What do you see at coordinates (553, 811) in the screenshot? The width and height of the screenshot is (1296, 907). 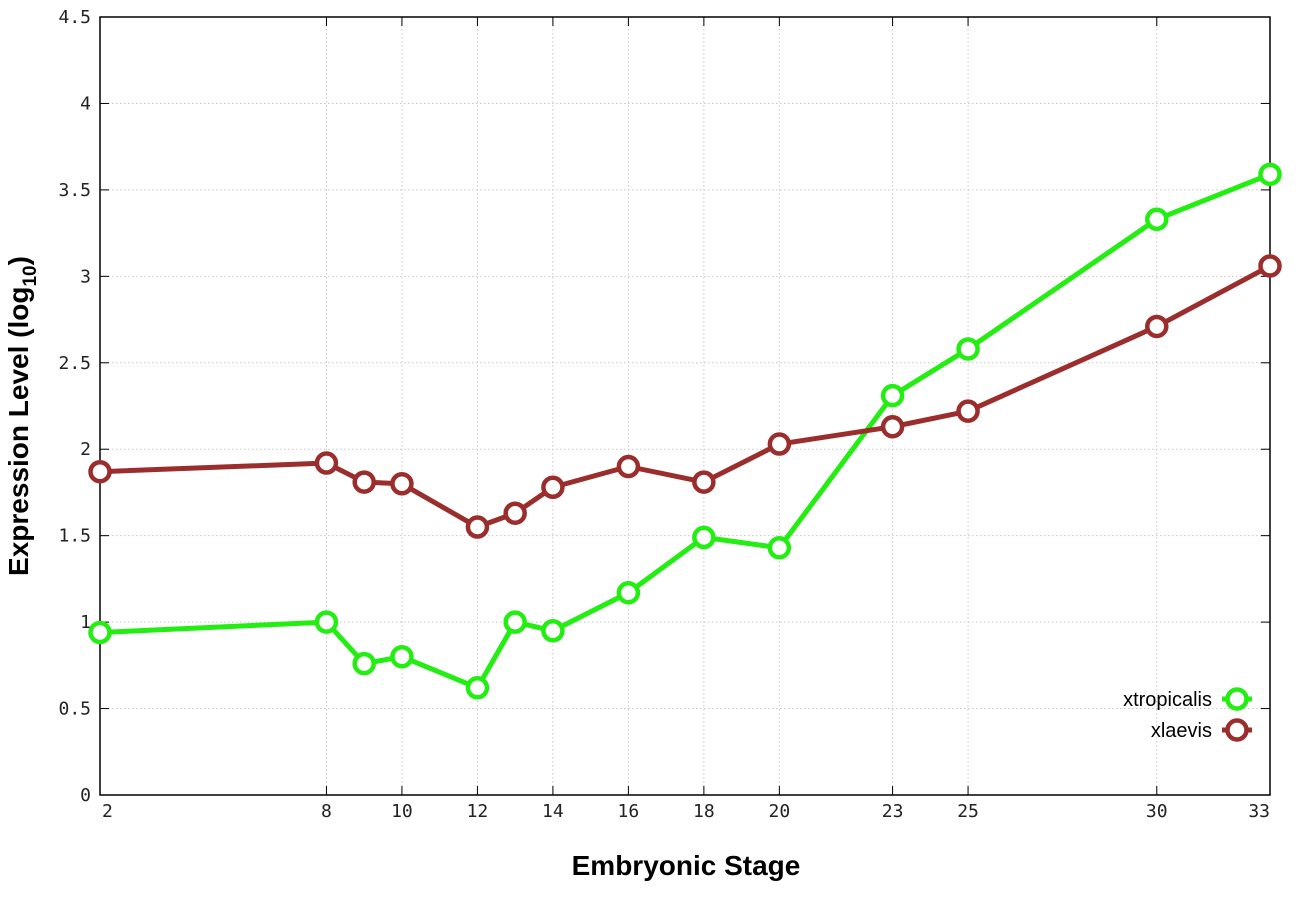 I see `x-tick-label: 14` at bounding box center [553, 811].